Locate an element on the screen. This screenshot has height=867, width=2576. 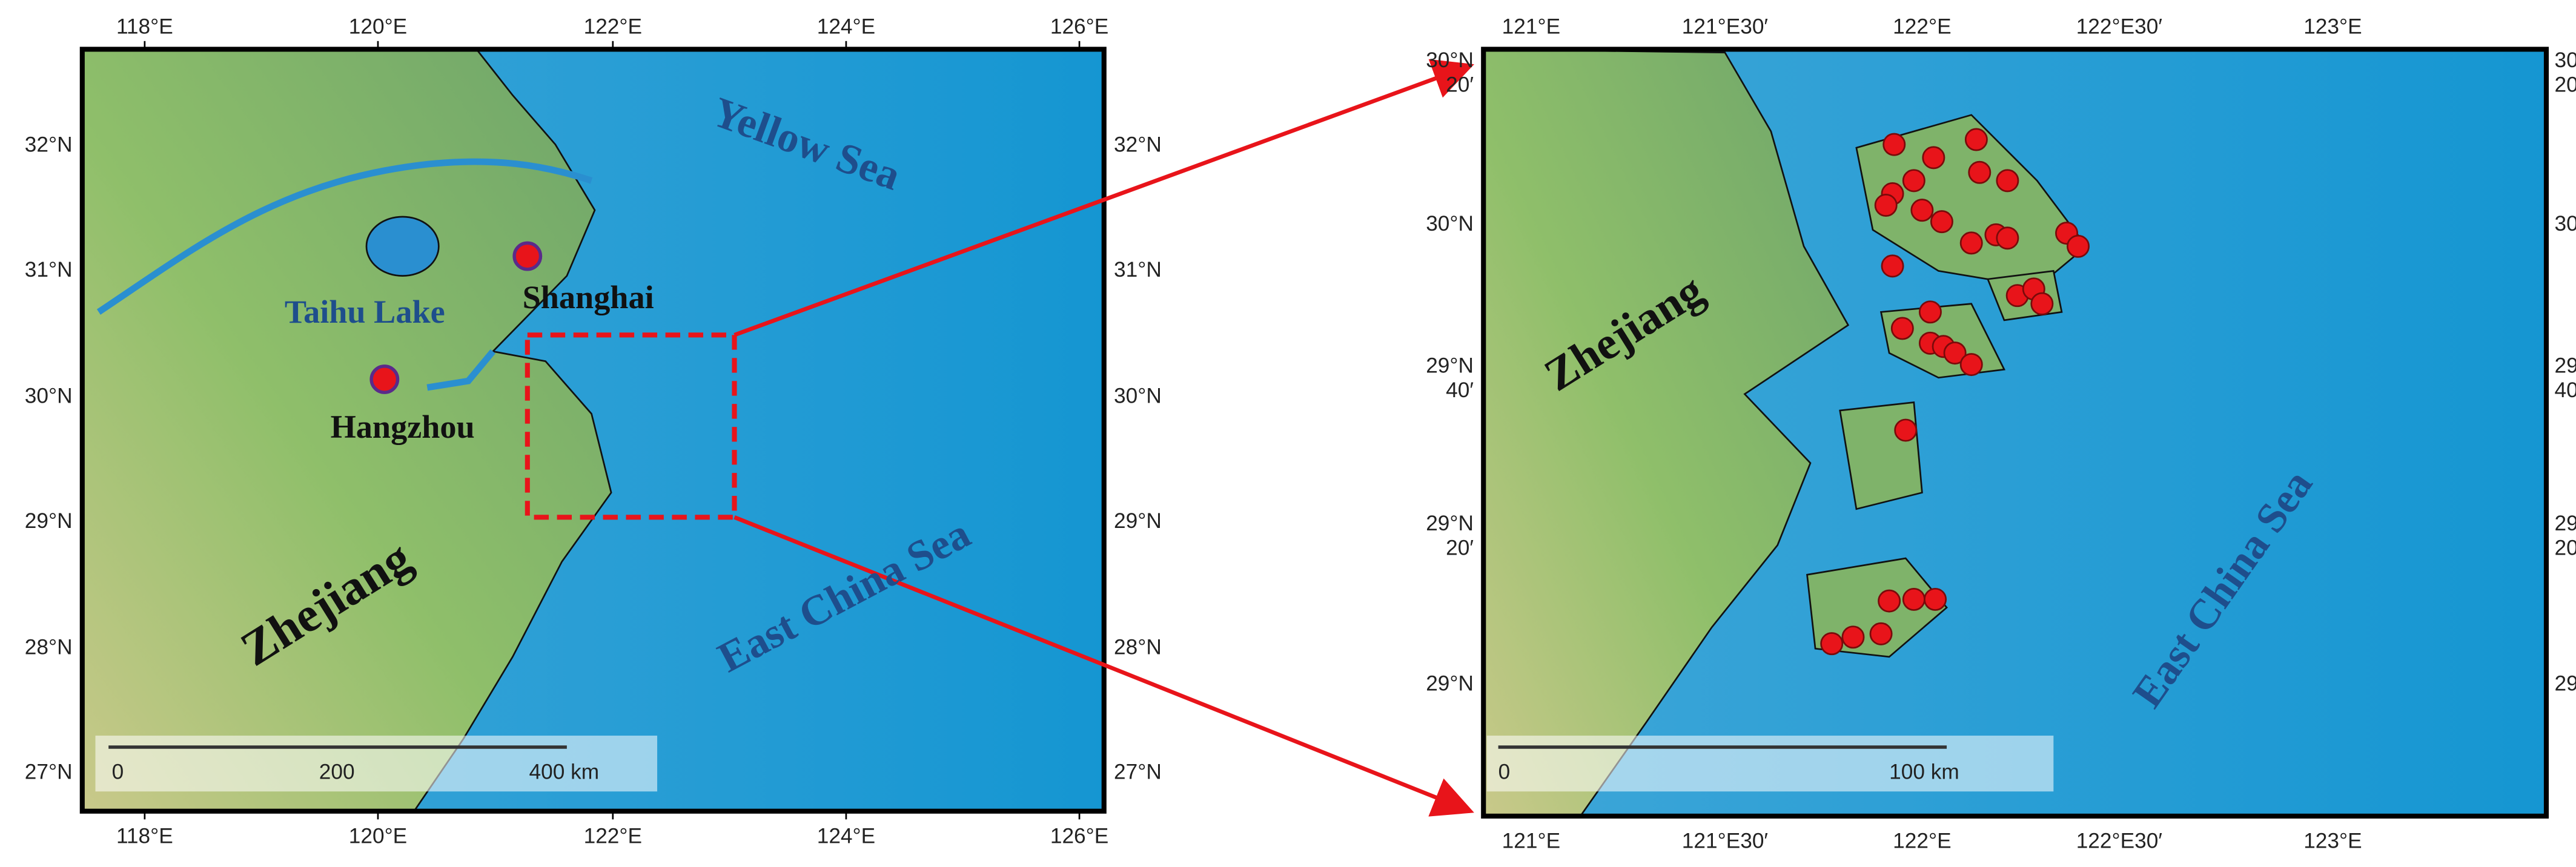
scale-label: 400 km is located at coordinates (564, 772).